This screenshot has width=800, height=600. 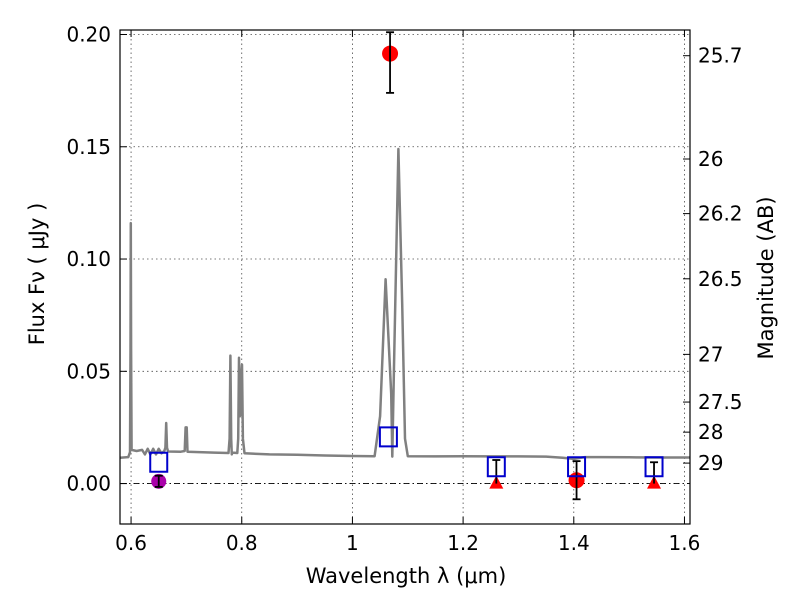 What do you see at coordinates (574, 543) in the screenshot?
I see `x-tick-label: 1.4` at bounding box center [574, 543].